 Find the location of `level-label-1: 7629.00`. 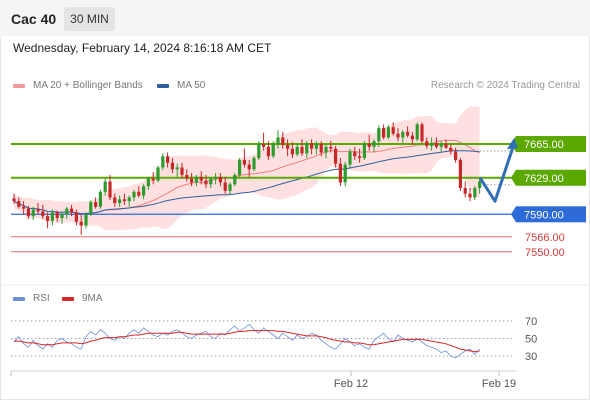

level-label-1: 7629.00 is located at coordinates (544, 179).